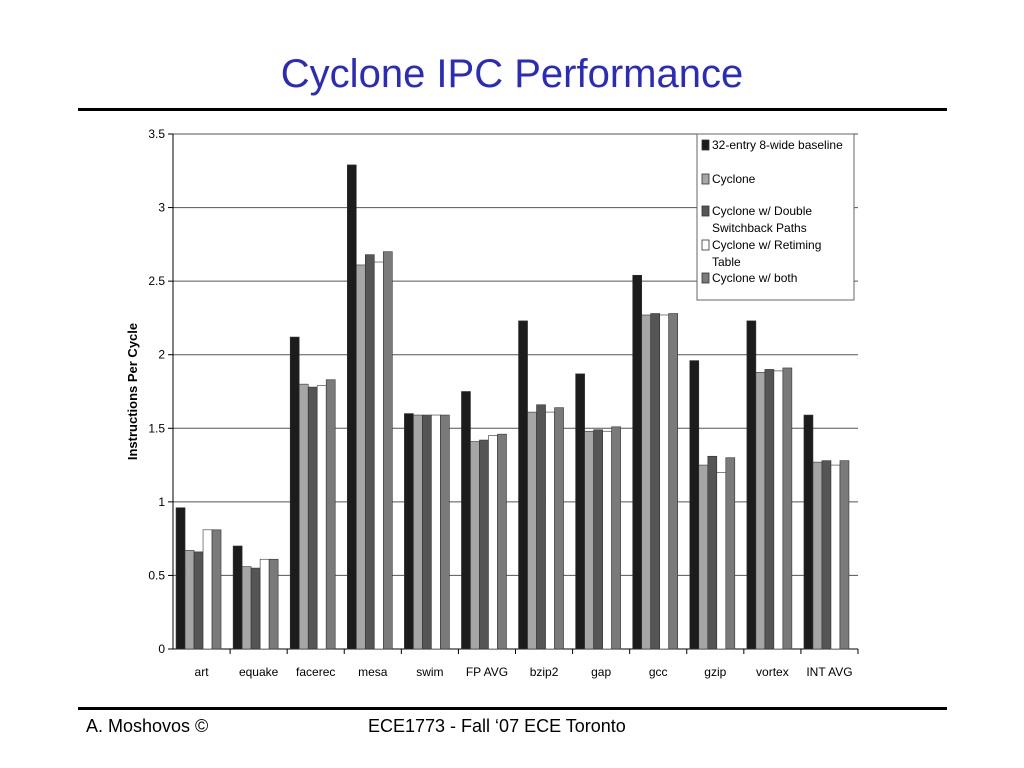  What do you see at coordinates (161, 208) in the screenshot?
I see `y-tick-label: 3` at bounding box center [161, 208].